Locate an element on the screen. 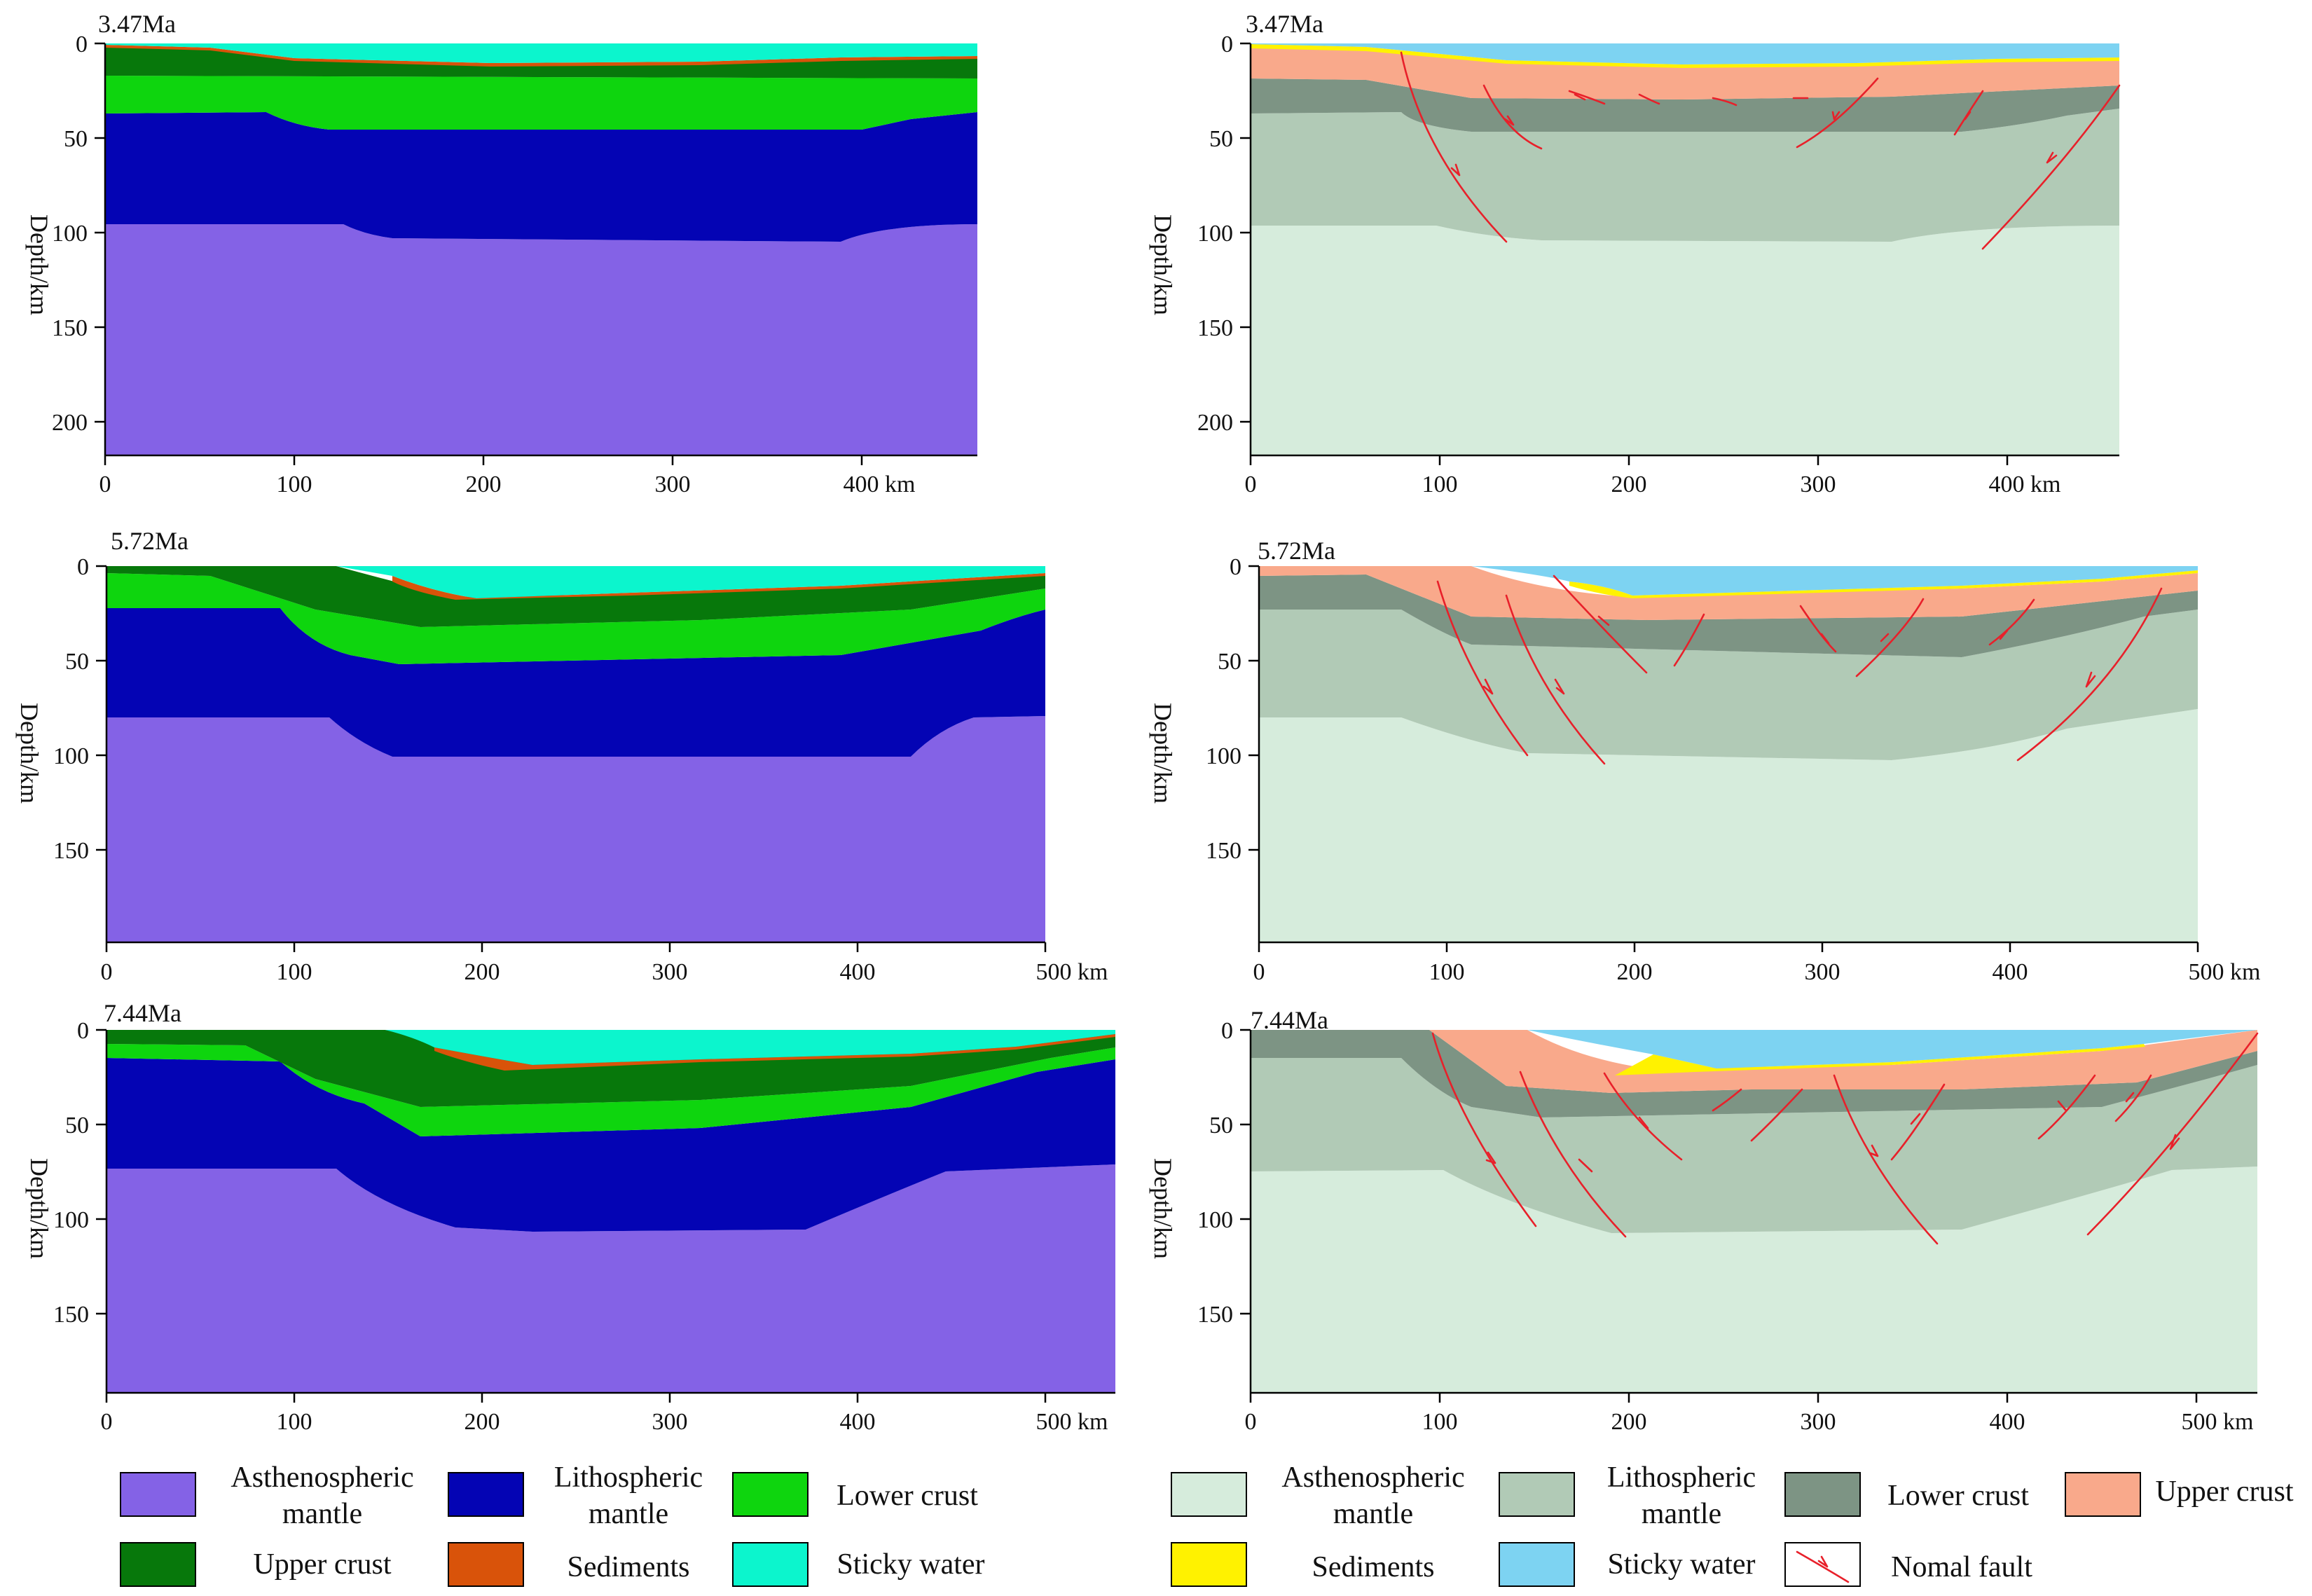  legend-label: Upper crust is located at coordinates (2224, 1491).